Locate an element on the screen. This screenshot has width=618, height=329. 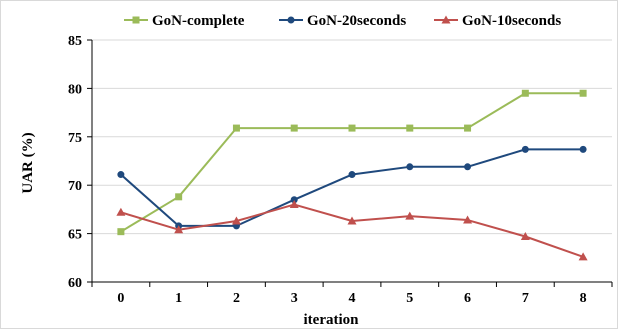
y-axis-label: UAR (%) is located at coordinates (28, 162).